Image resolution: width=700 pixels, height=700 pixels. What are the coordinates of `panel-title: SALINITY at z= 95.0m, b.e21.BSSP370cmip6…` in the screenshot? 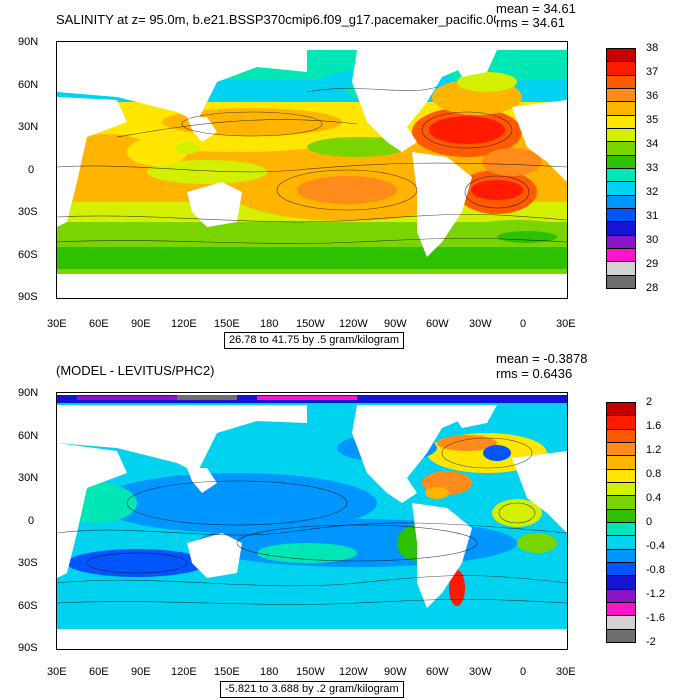 It's located at (276, 20).